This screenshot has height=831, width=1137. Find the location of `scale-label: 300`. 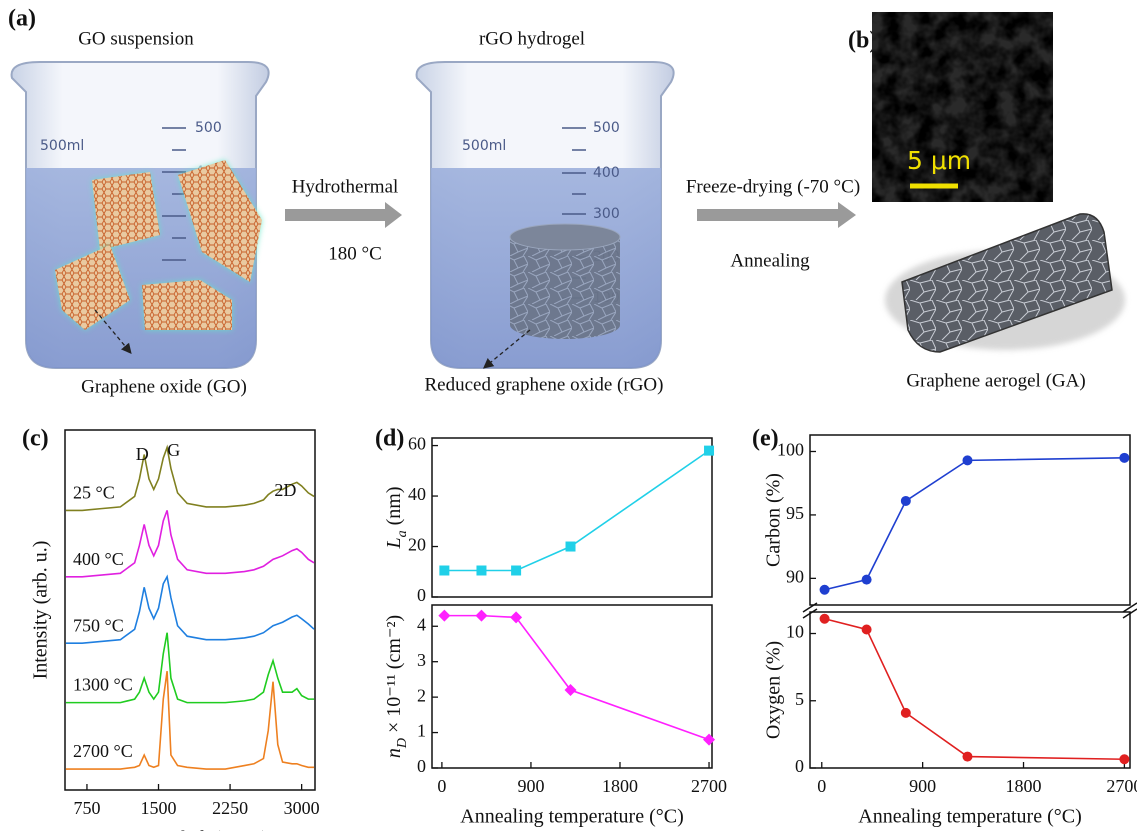

scale-label: 300 is located at coordinates (606, 214).